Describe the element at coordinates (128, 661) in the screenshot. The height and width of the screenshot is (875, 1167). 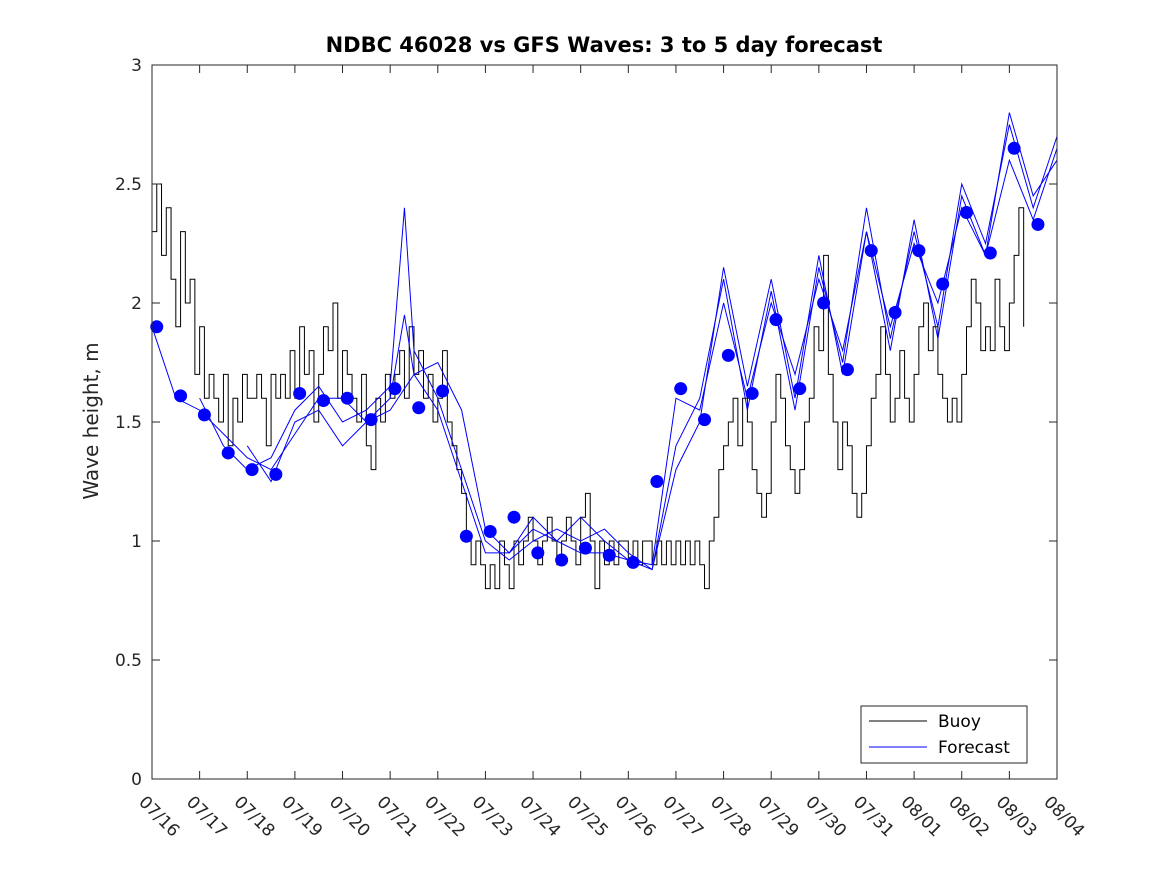
I see `y-tick-label: 0.5` at that location.